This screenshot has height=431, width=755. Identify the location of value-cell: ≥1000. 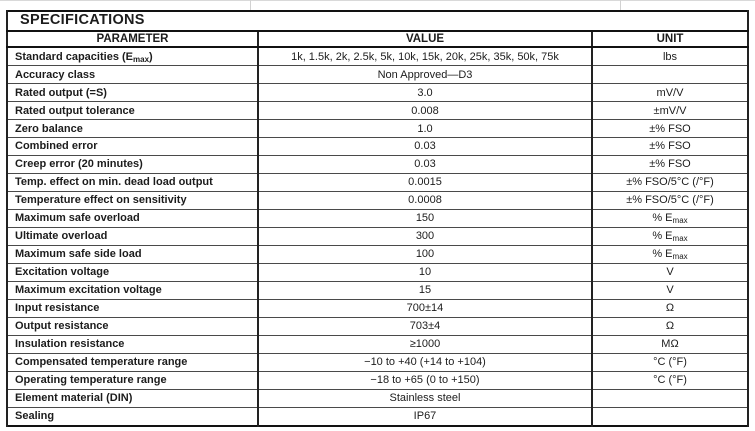
(425, 344).